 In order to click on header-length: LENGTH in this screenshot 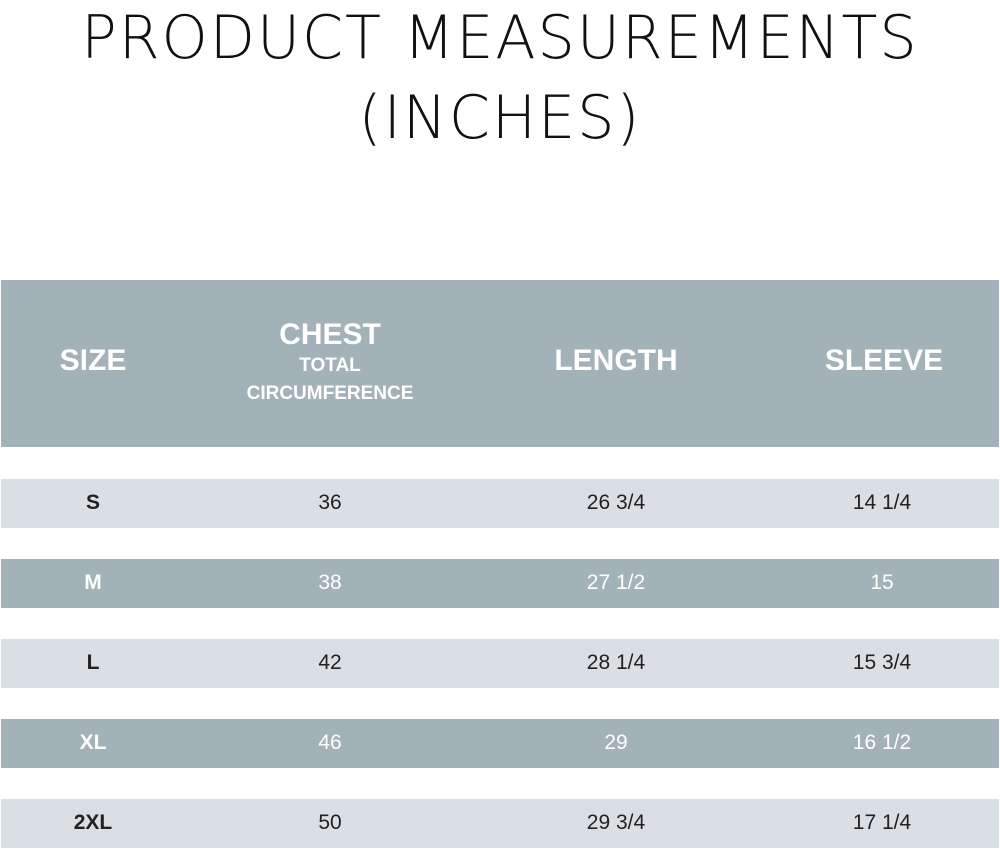, I will do `click(616, 360)`.